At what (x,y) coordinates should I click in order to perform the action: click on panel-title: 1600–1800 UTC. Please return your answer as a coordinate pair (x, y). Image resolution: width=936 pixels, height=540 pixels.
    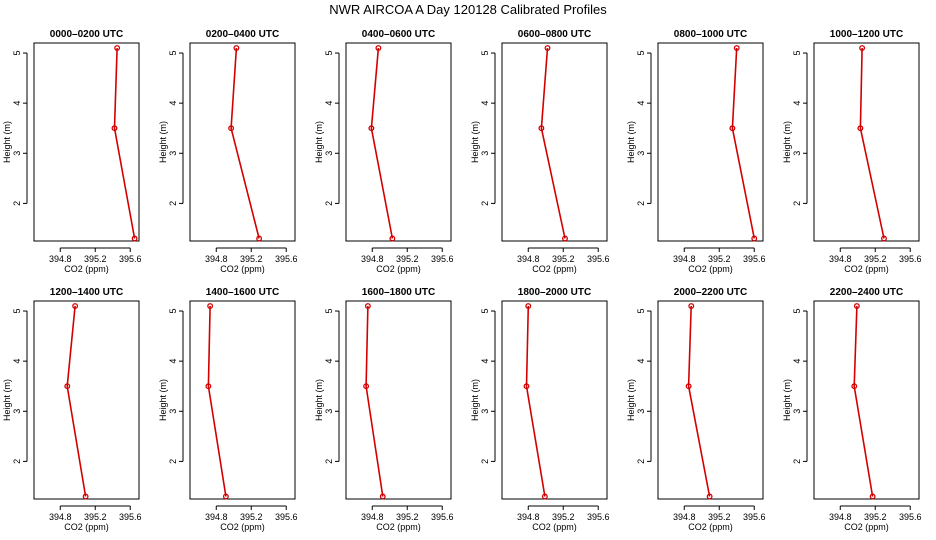
    Looking at the image, I should click on (398, 292).